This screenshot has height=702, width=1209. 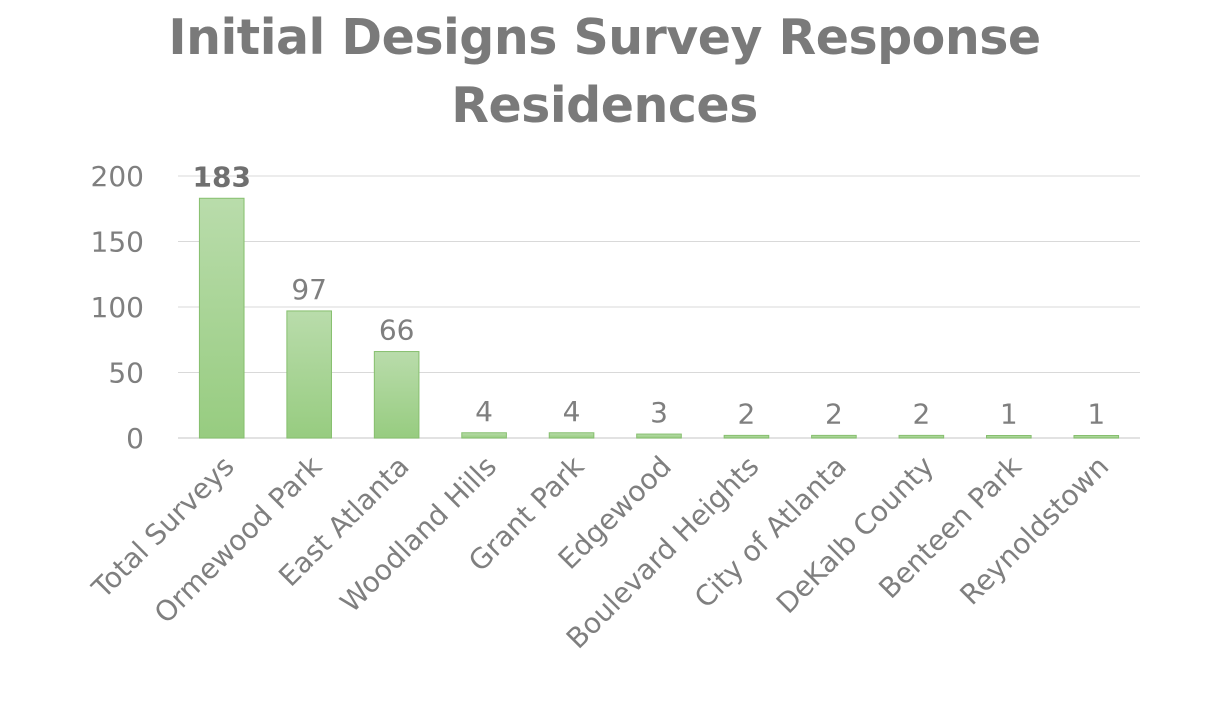 I want to click on y-axis-tick-labels: 0 50 100 150 200, so click(x=117, y=307).